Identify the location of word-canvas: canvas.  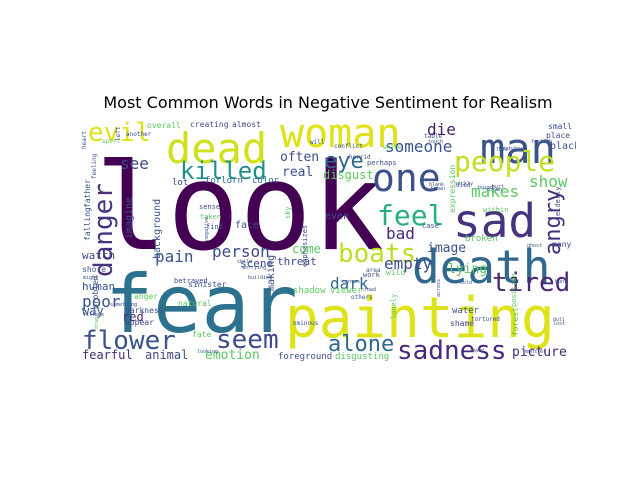
(351, 282).